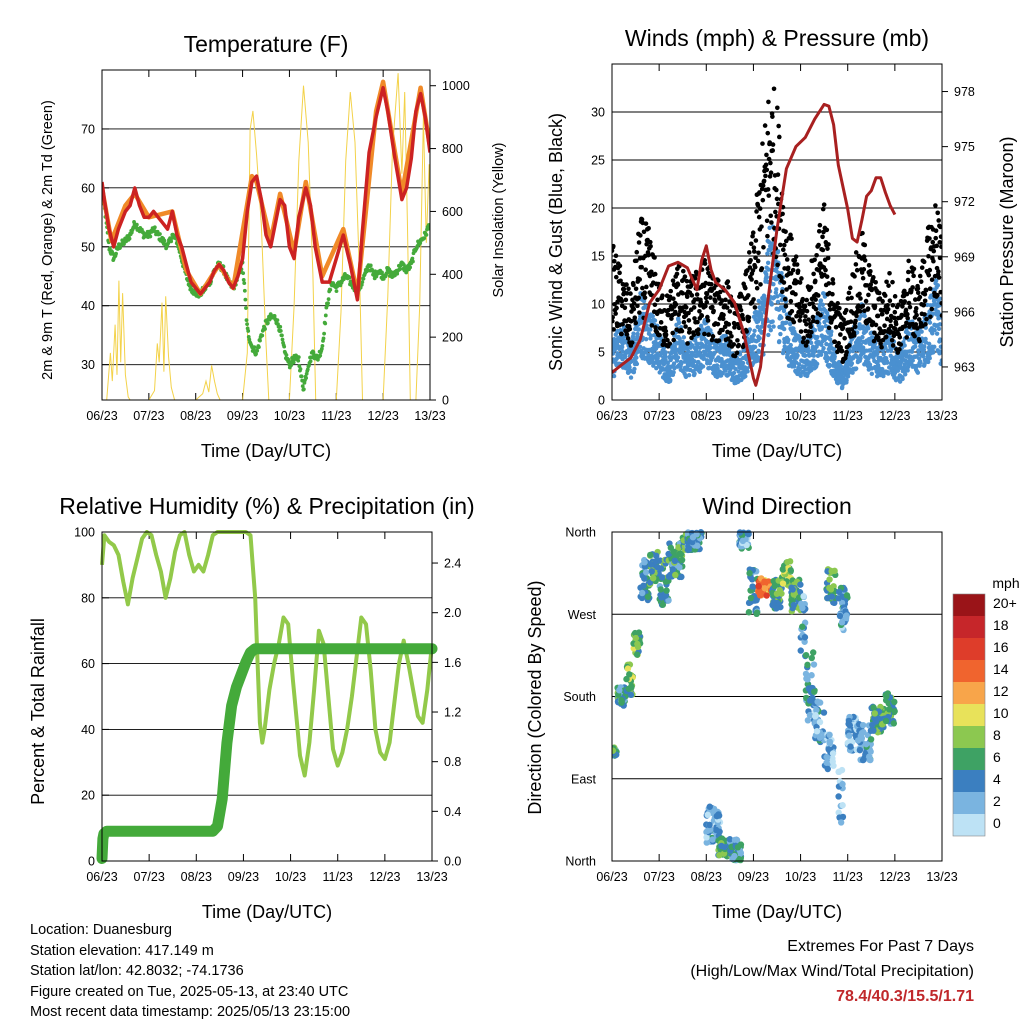  Describe the element at coordinates (582, 615) in the screenshot. I see `y-tick-label: West` at that location.